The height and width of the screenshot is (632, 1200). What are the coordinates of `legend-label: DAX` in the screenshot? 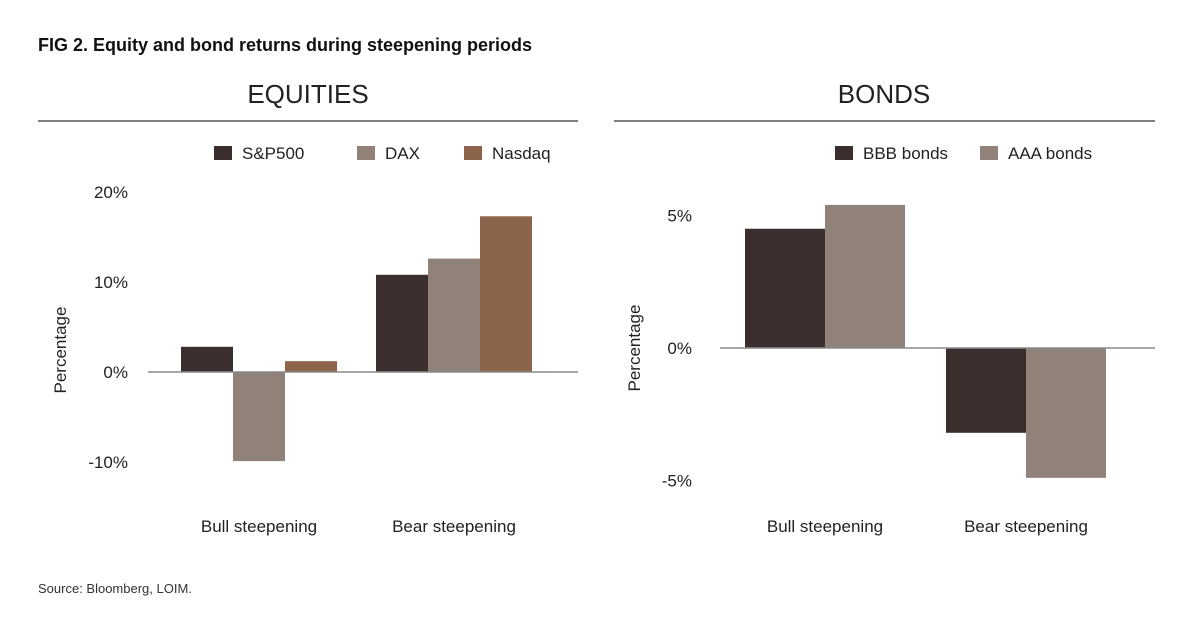 It's located at (402, 153).